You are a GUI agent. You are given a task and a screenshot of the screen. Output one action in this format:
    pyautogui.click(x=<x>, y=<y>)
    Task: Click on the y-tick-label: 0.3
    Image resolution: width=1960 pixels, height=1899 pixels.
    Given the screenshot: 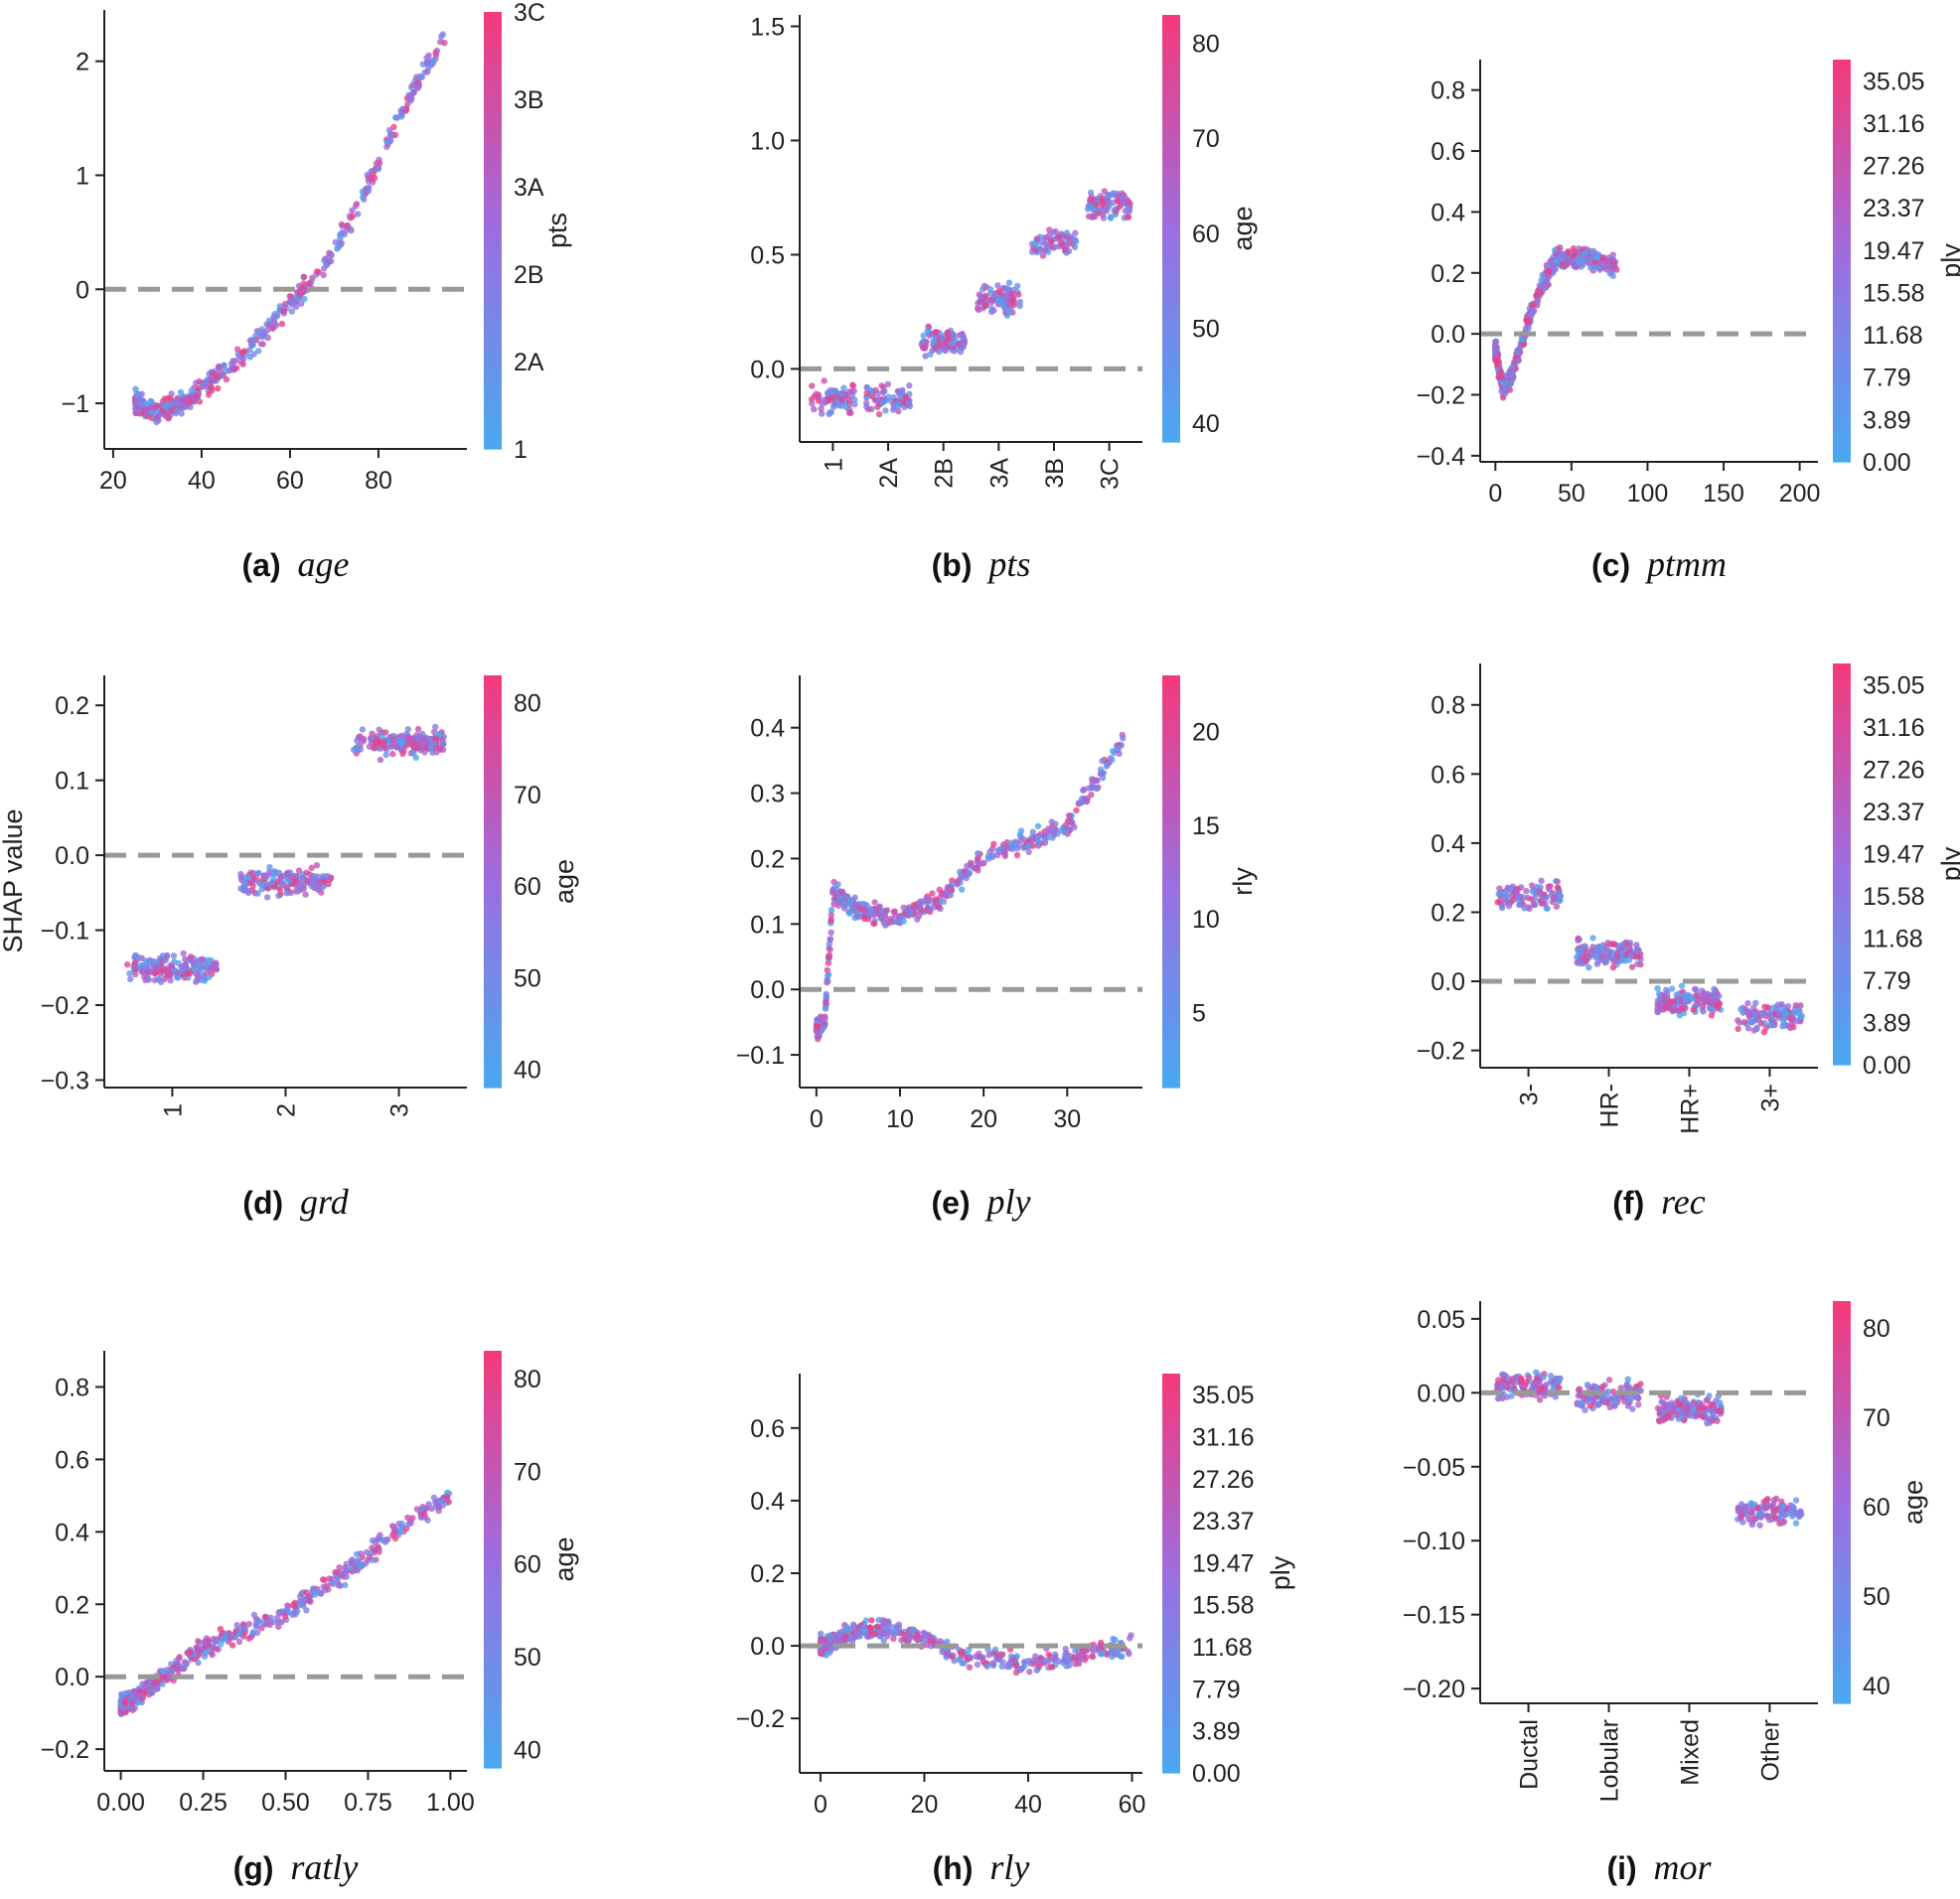 What is the action you would take?
    pyautogui.click(x=767, y=795)
    